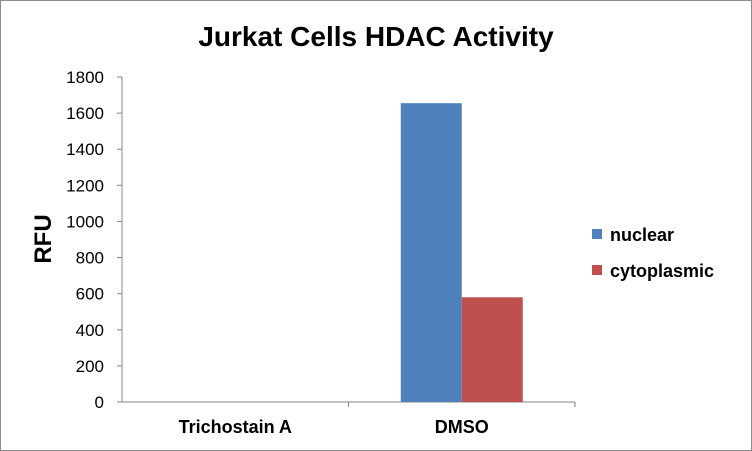 The width and height of the screenshot is (752, 451). What do you see at coordinates (85, 221) in the screenshot?
I see `y-tick-label: 1000` at bounding box center [85, 221].